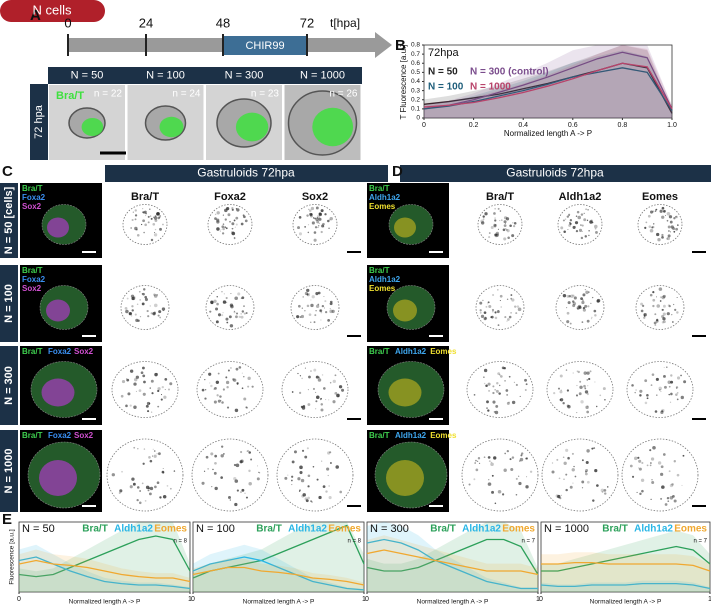 The height and width of the screenshot is (607, 711). Describe the element at coordinates (205, 75) in the screenshot. I see `a-header` at that location.